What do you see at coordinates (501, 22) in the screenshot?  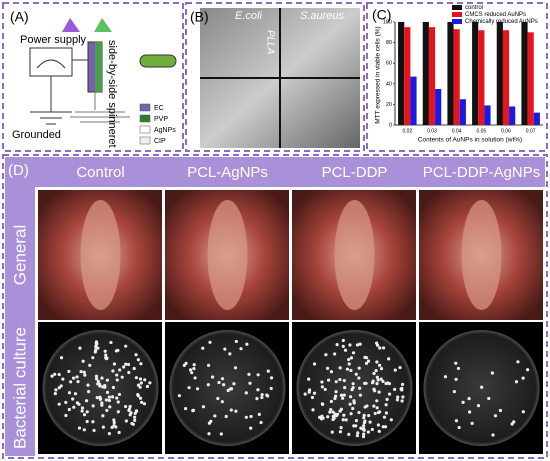 I see `legend-label: Chemically reduced AuNPs` at bounding box center [501, 22].